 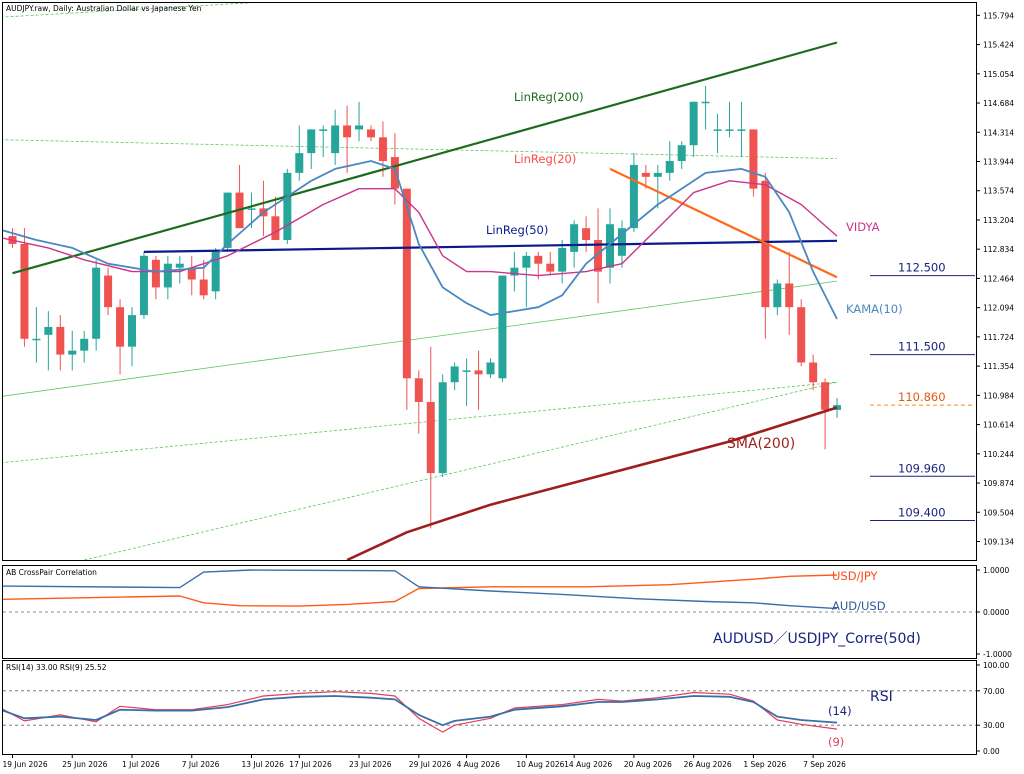 I want to click on rsi9-line, so click(x=420, y=712).